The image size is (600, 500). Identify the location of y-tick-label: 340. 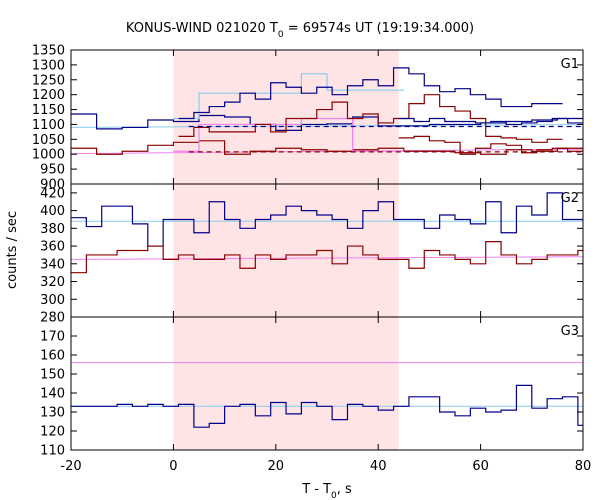
(52, 264).